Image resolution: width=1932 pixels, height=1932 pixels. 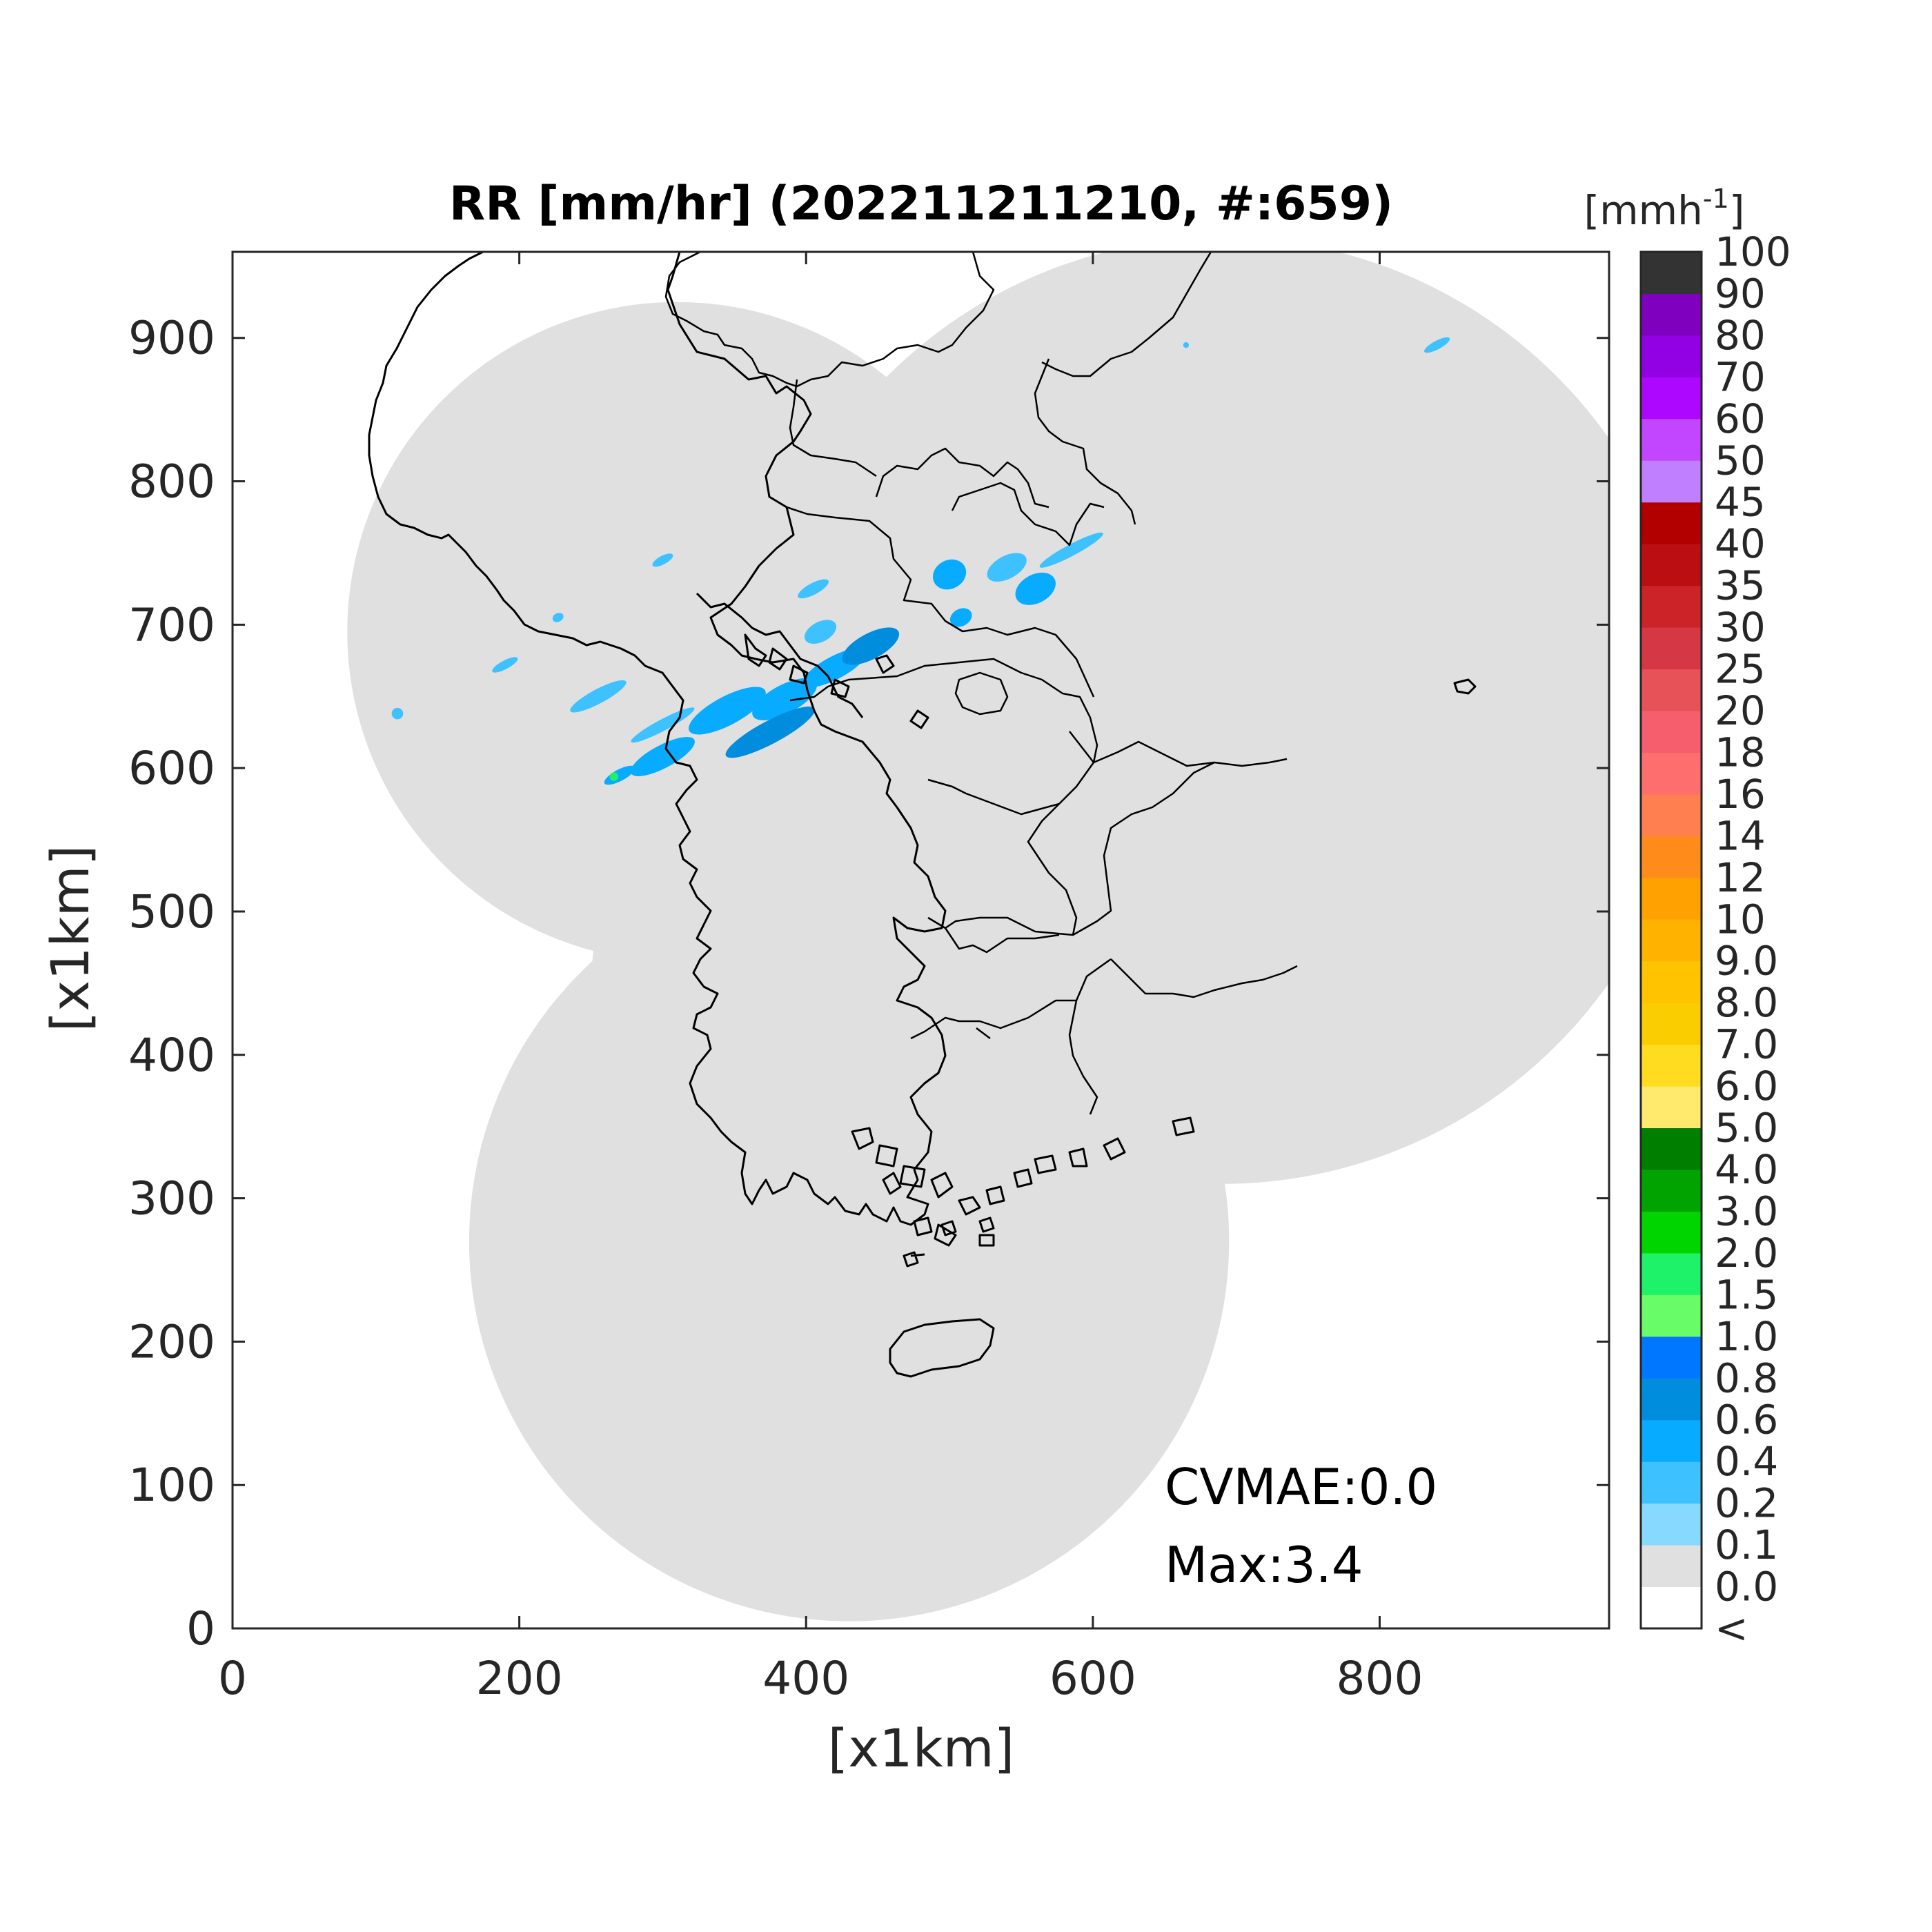 I want to click on y-axis-label: [x1km], so click(x=70, y=938).